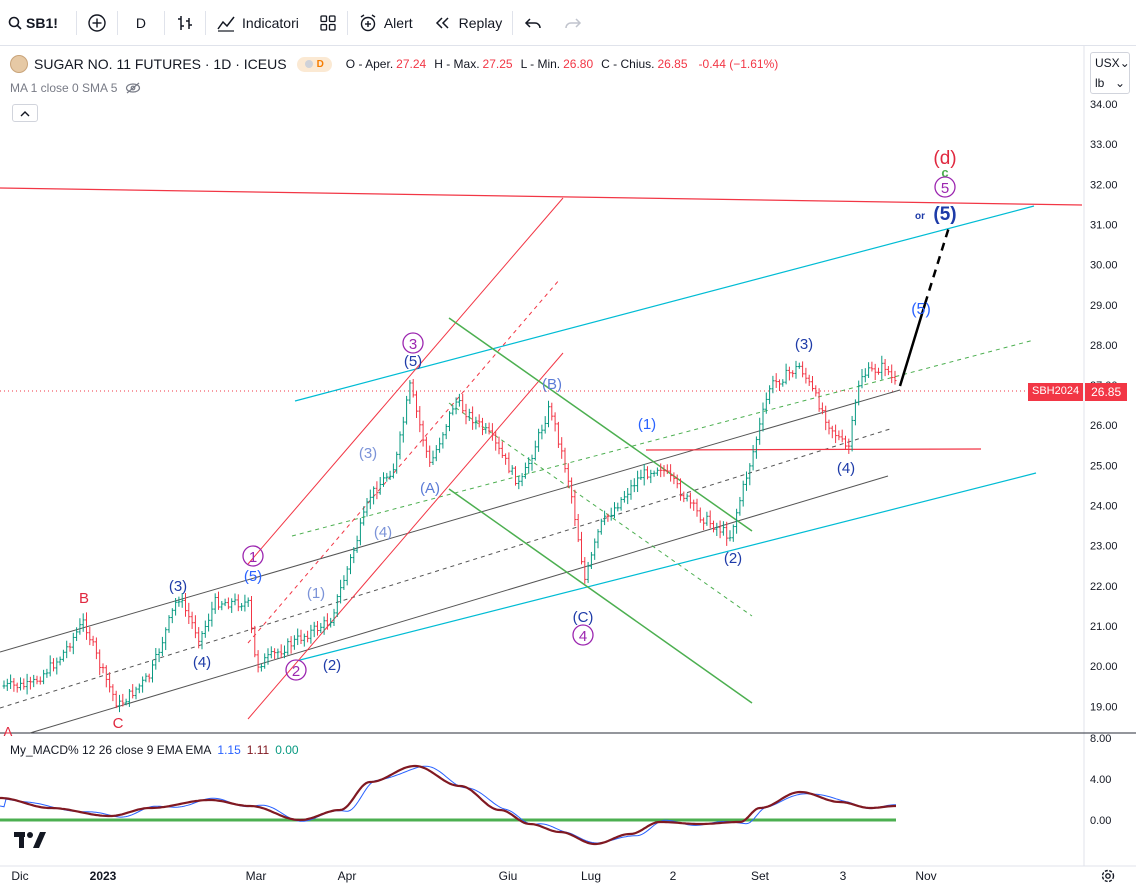 The height and width of the screenshot is (894, 1136). What do you see at coordinates (385, 22) in the screenshot?
I see `alert-button: Alert` at bounding box center [385, 22].